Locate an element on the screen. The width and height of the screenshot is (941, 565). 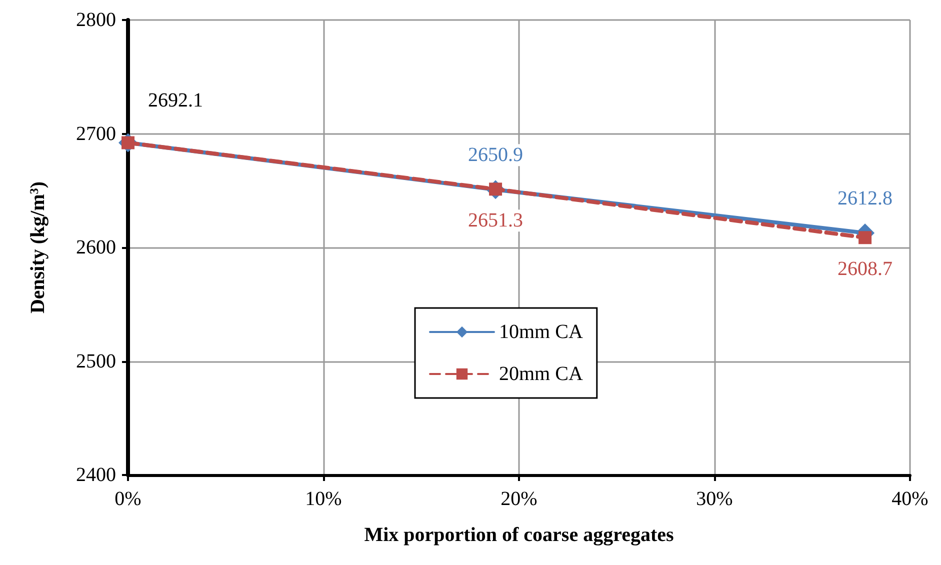
y-tick-label: 2500 is located at coordinates (96, 361).